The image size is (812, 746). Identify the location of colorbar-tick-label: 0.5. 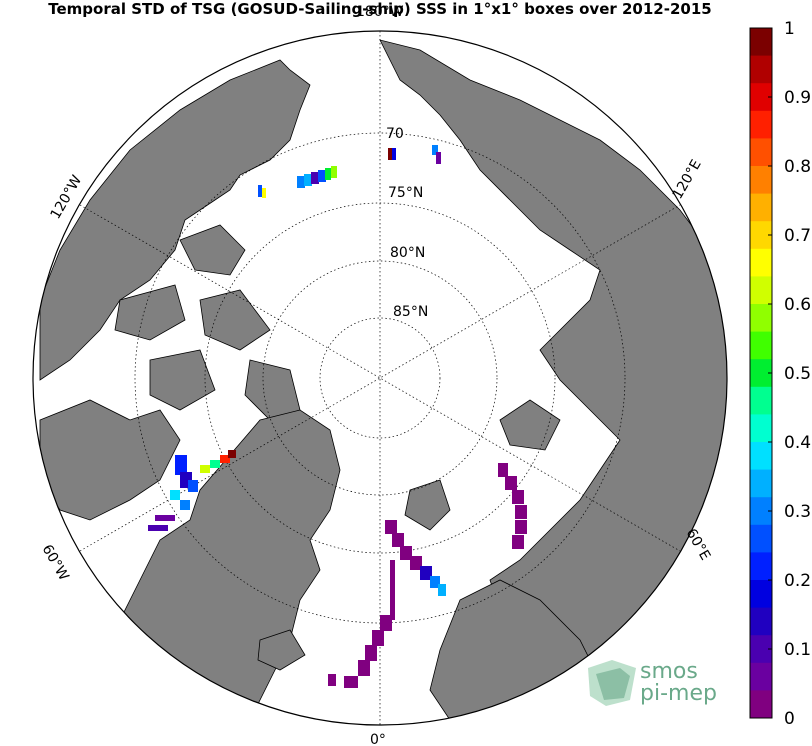
(797, 374).